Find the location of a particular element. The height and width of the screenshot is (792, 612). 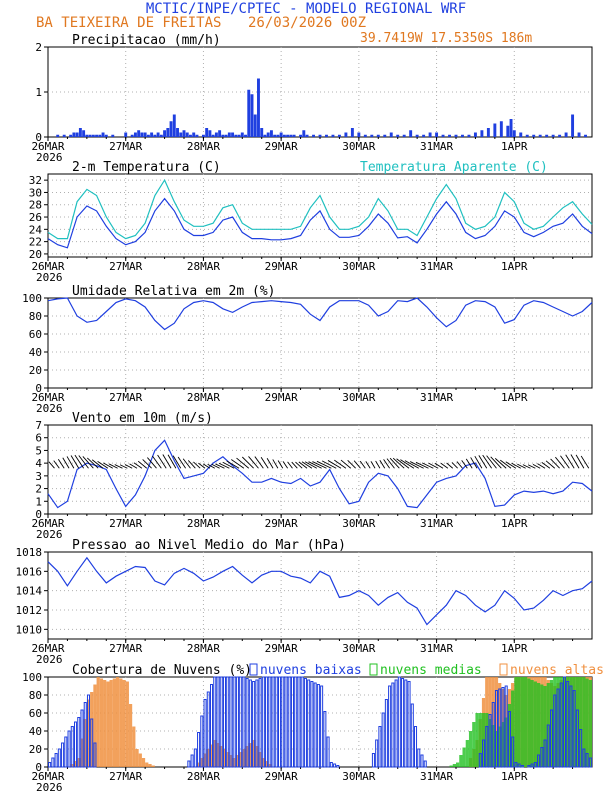

x-year-label: 2026 is located at coordinates (49, 659).